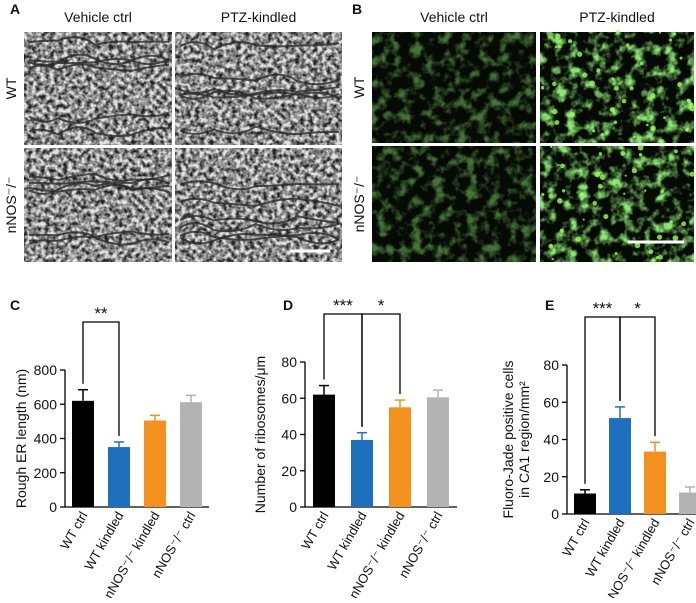  I want to click on panel-letter: B, so click(357, 9).